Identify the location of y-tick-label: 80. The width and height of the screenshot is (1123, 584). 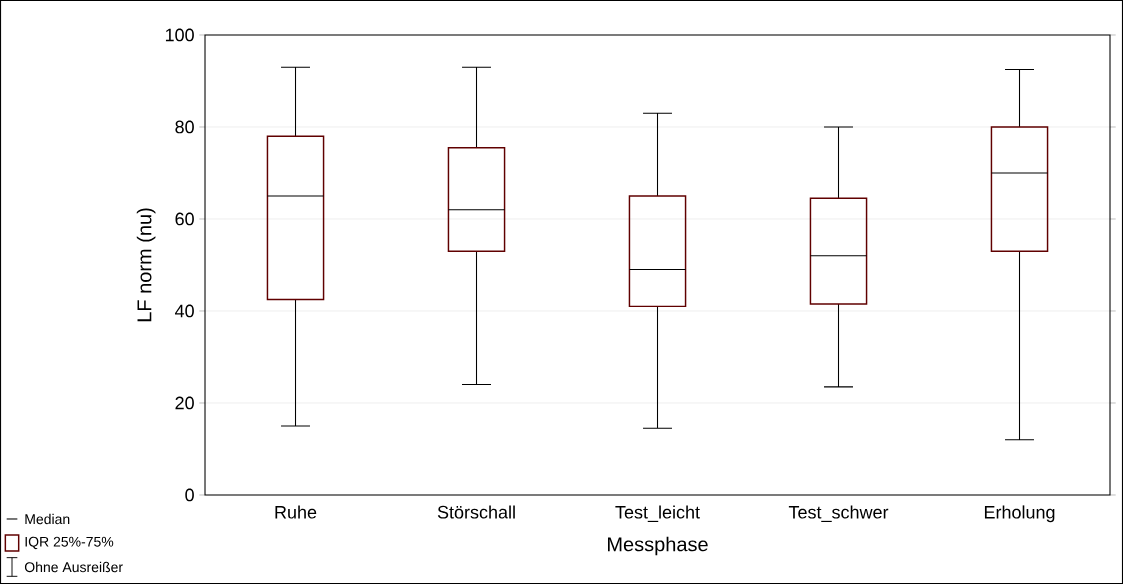
(184, 127).